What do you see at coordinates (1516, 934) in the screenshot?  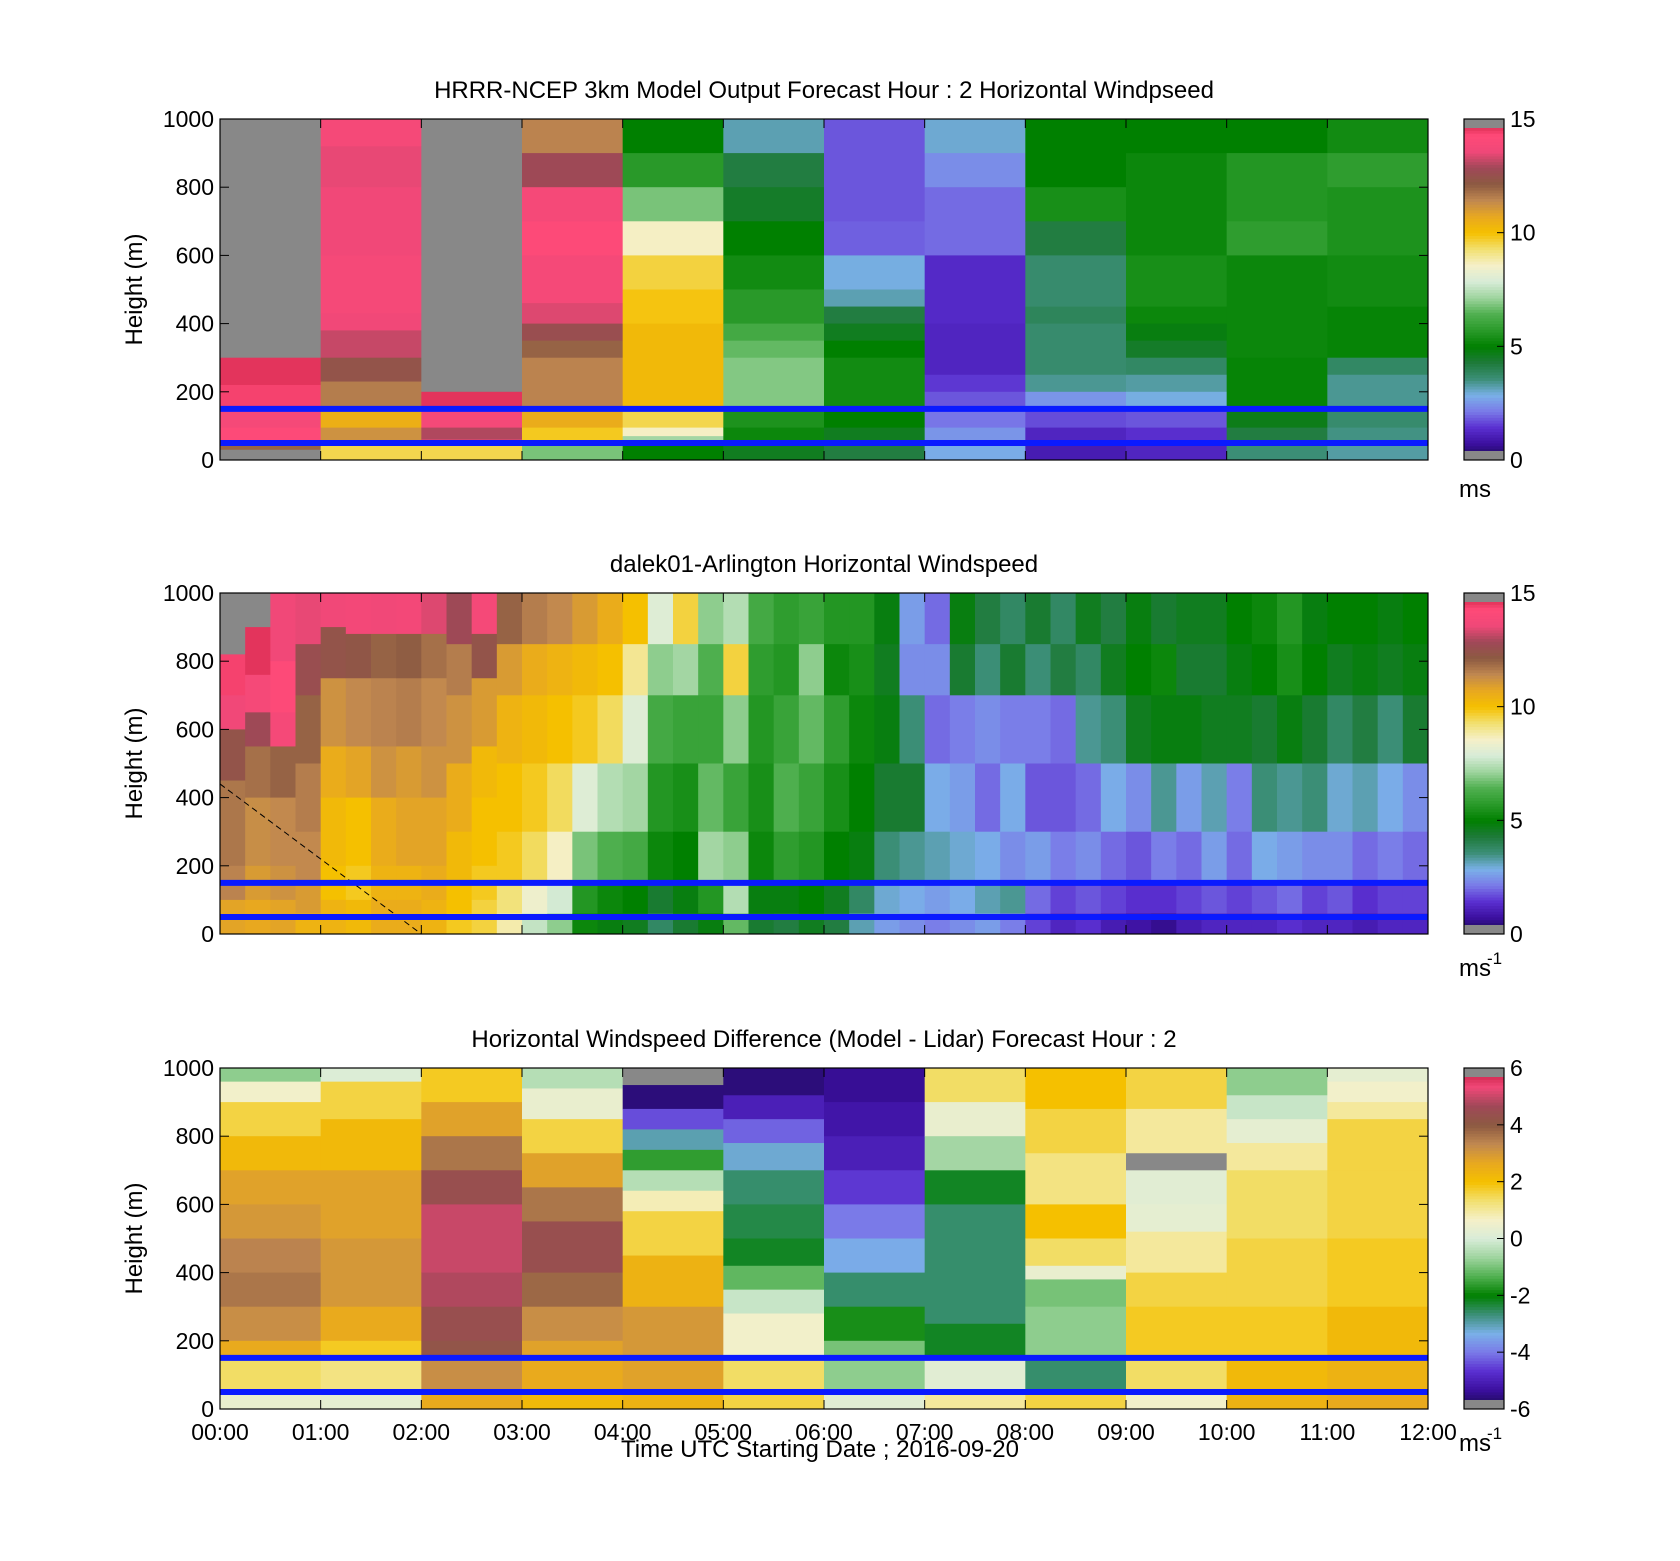 I see `colorbar-tick-label: 0` at bounding box center [1516, 934].